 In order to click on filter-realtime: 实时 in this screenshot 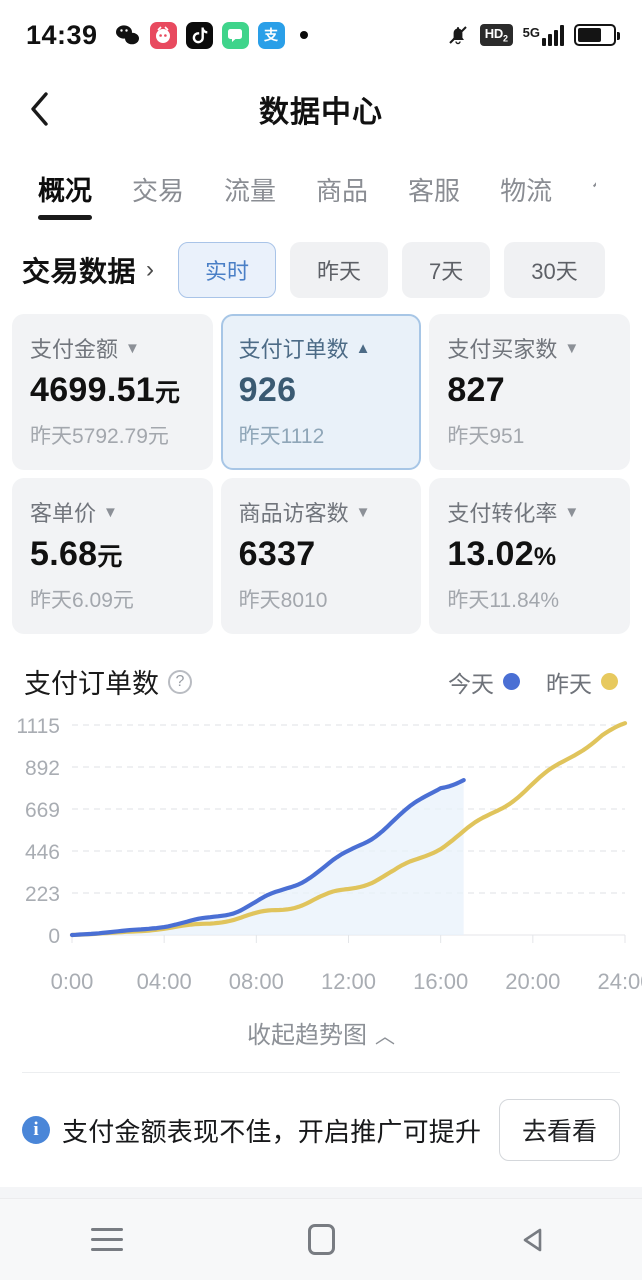, I will do `click(227, 270)`.